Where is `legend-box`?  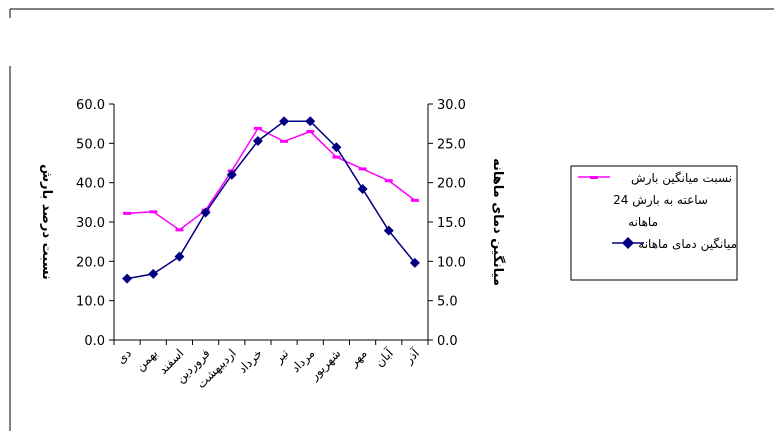 legend-box is located at coordinates (654, 223).